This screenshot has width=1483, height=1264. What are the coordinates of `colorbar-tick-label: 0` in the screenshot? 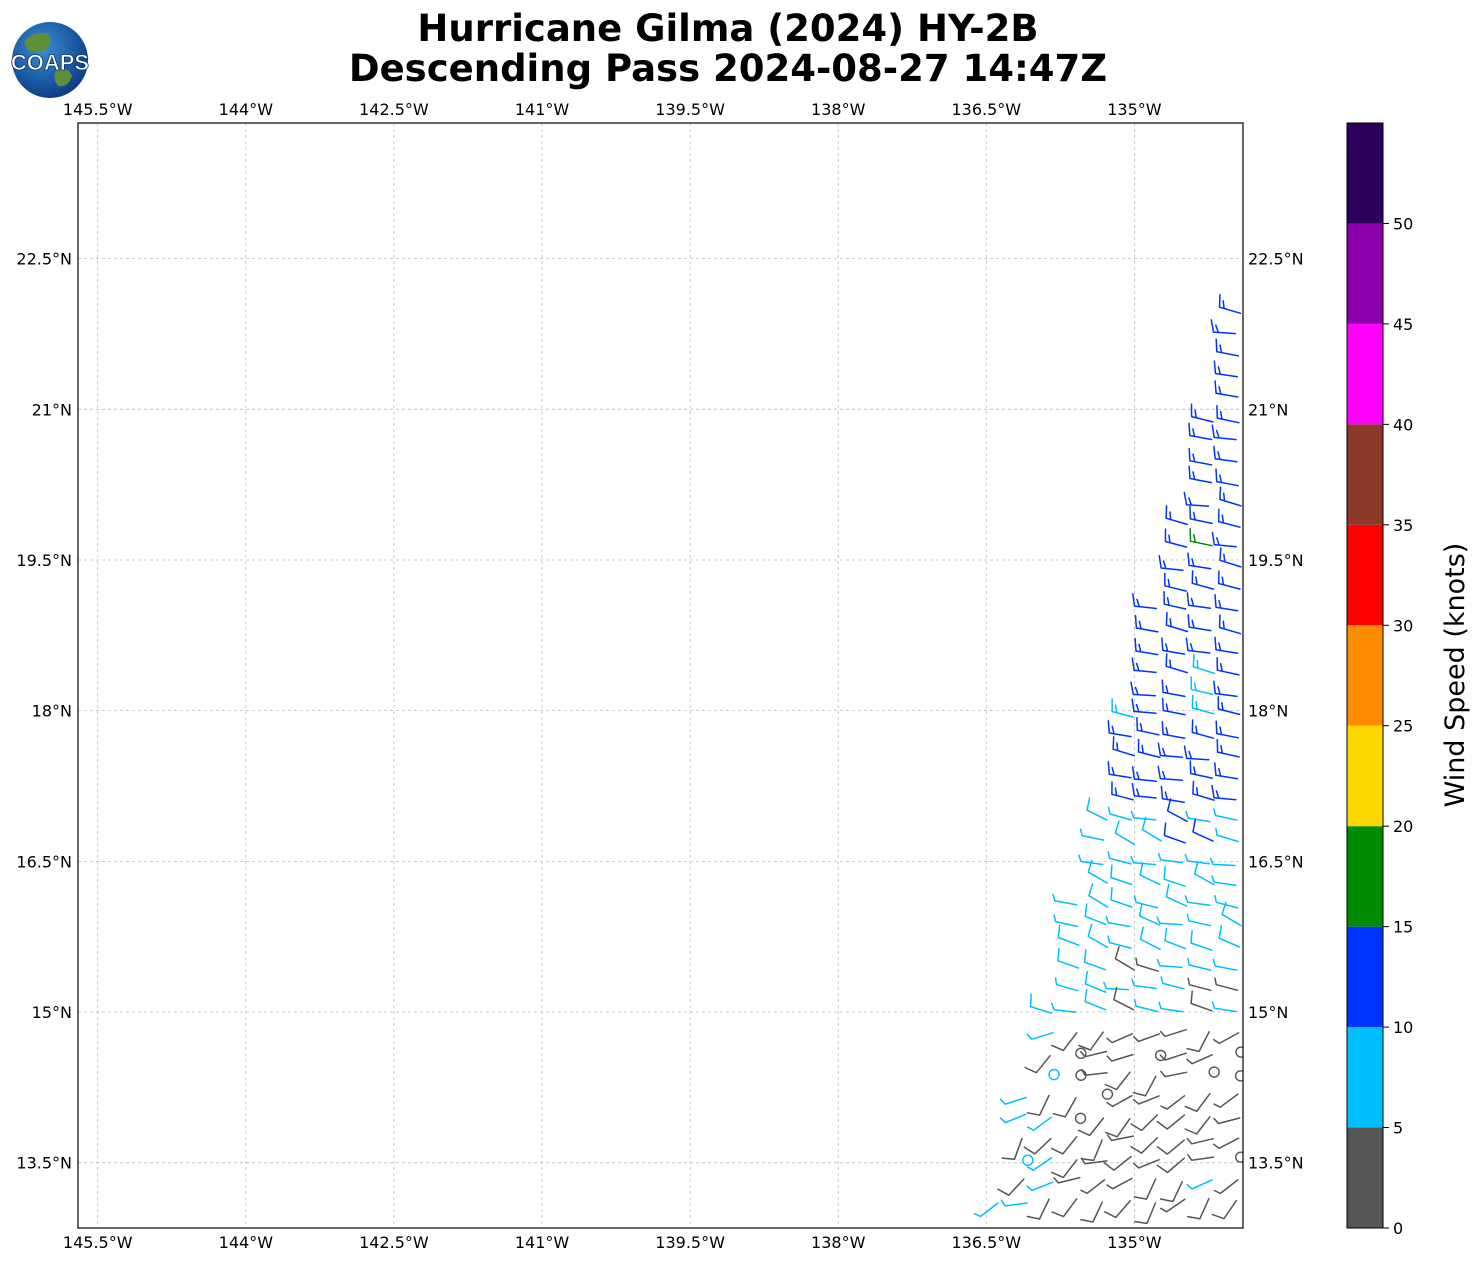 It's located at (1398, 1228).